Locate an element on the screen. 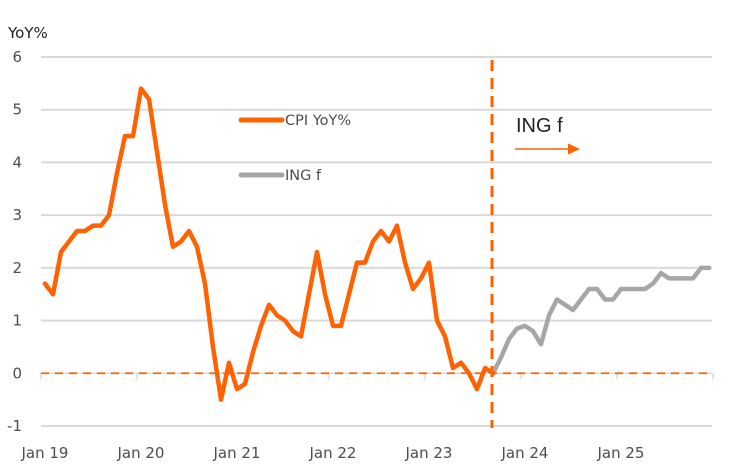 The height and width of the screenshot is (466, 739). x-tick-label: Jan 21 is located at coordinates (237, 453).